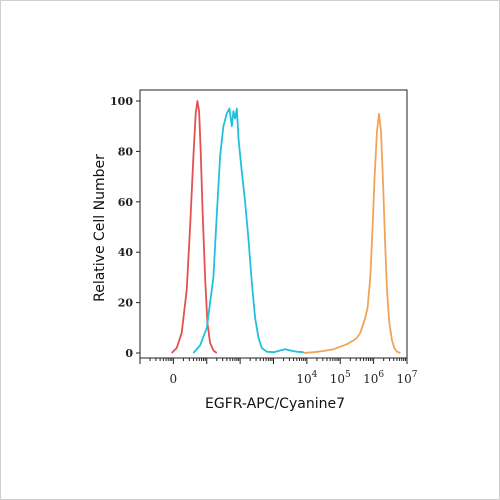 The height and width of the screenshot is (500, 500). Describe the element at coordinates (340, 378) in the screenshot. I see `x-tick-label: 10⁵` at that location.